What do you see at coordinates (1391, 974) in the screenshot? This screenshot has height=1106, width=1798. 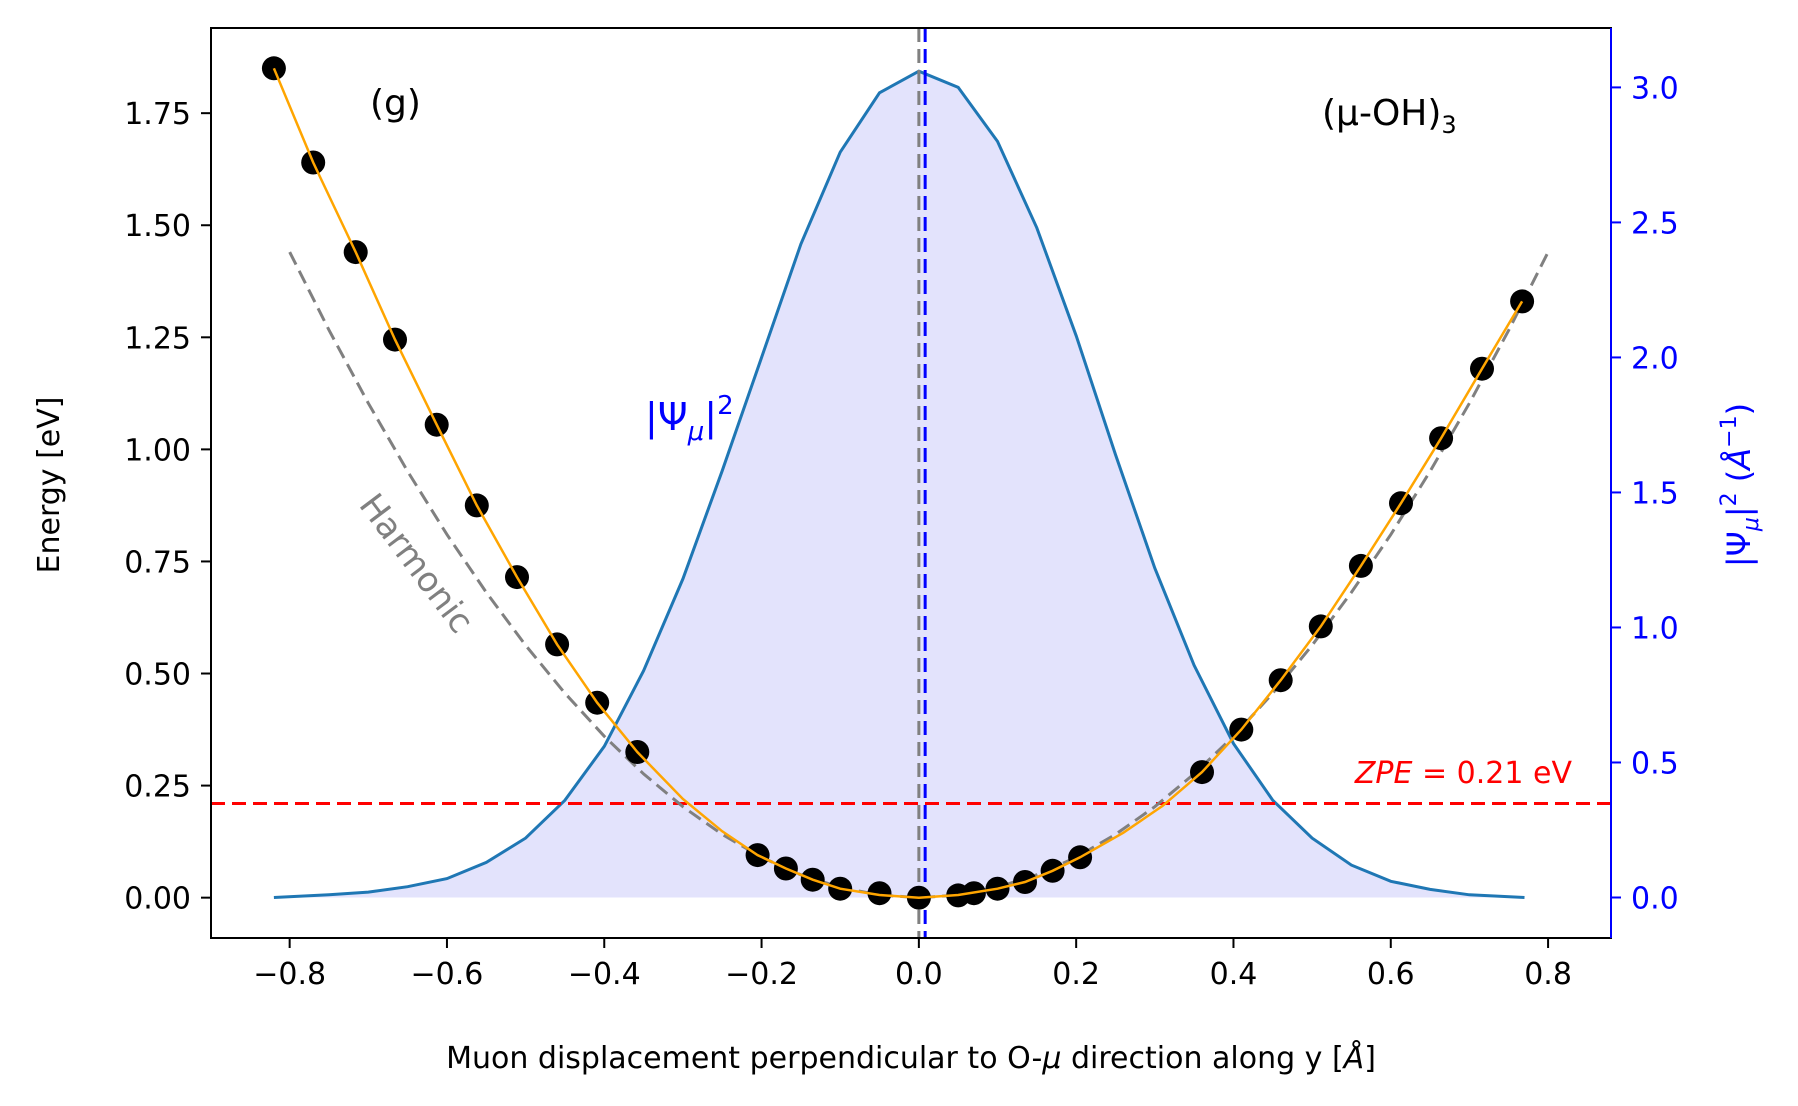 I see `x-tick-label: 0.6` at bounding box center [1391, 974].